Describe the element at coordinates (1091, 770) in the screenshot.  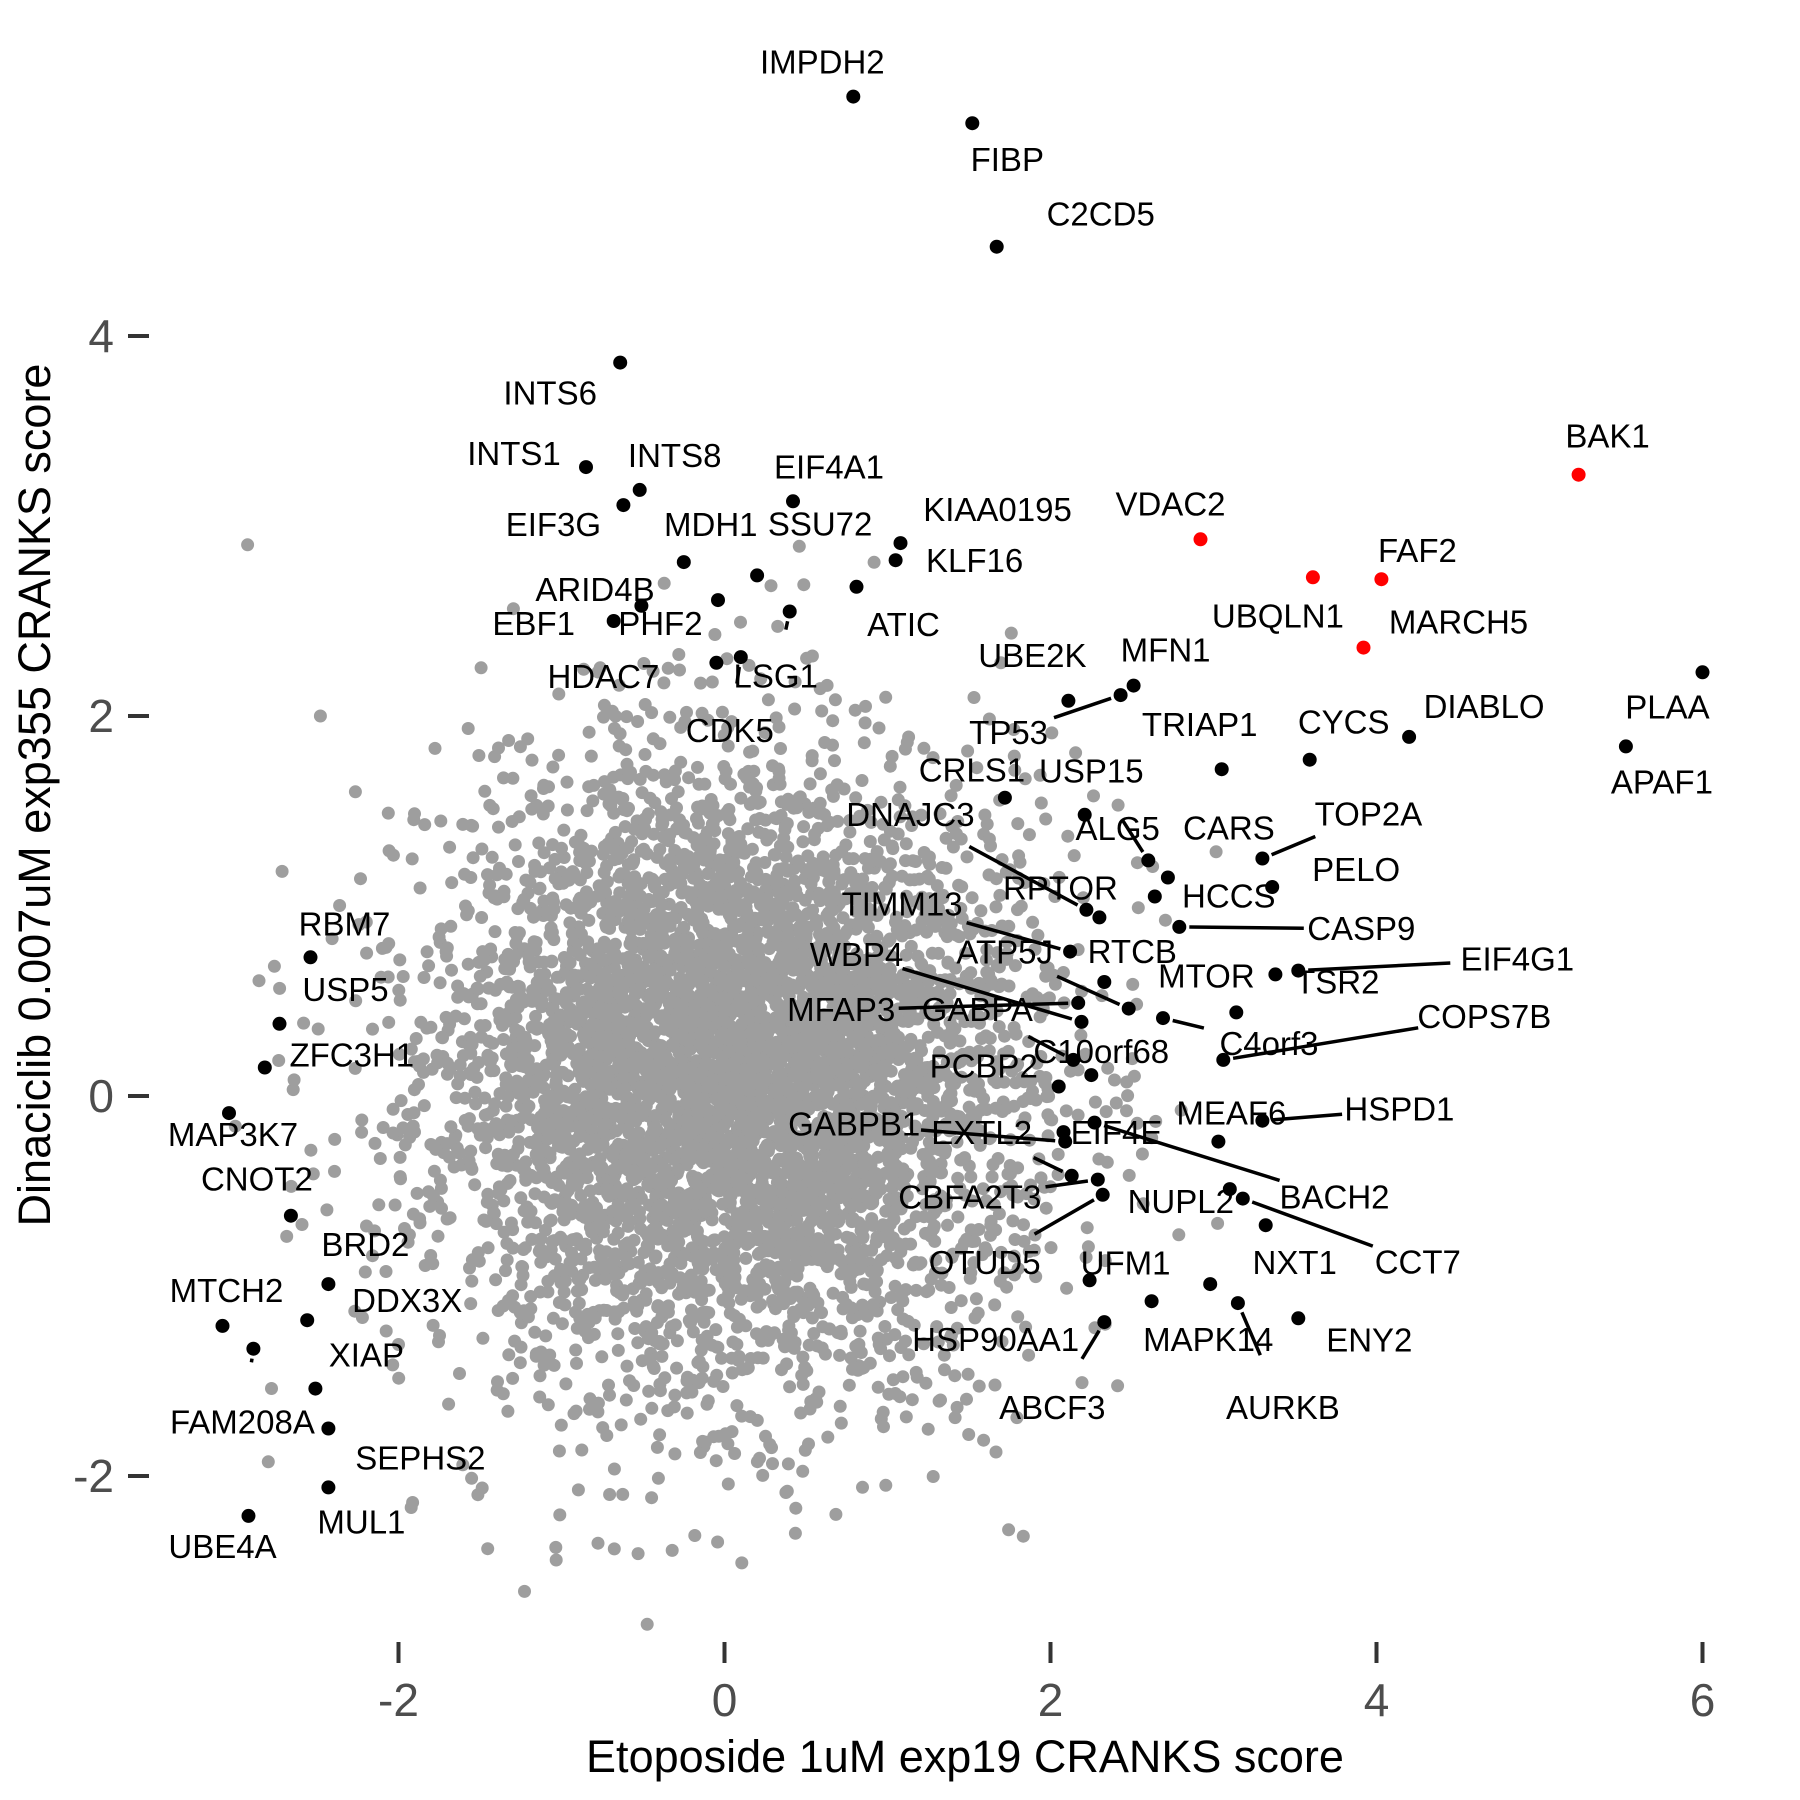
I see `gene-label-USP15: USP15` at that location.